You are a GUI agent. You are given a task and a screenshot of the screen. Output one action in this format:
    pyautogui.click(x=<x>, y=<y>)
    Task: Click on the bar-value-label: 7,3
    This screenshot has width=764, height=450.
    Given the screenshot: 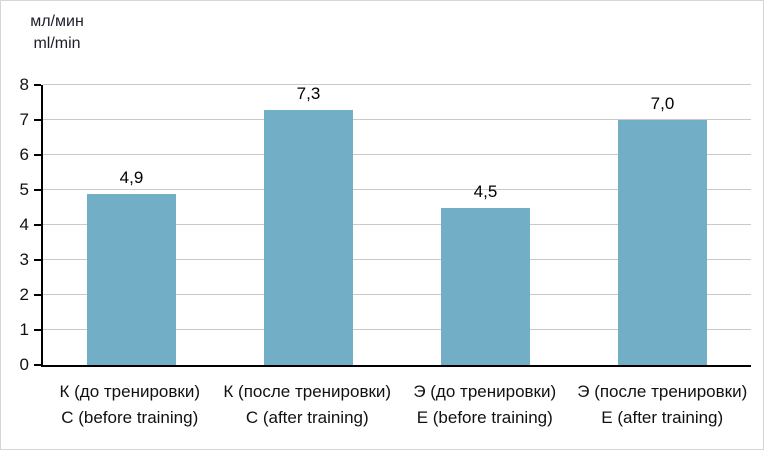 What is the action you would take?
    pyautogui.click(x=308, y=93)
    